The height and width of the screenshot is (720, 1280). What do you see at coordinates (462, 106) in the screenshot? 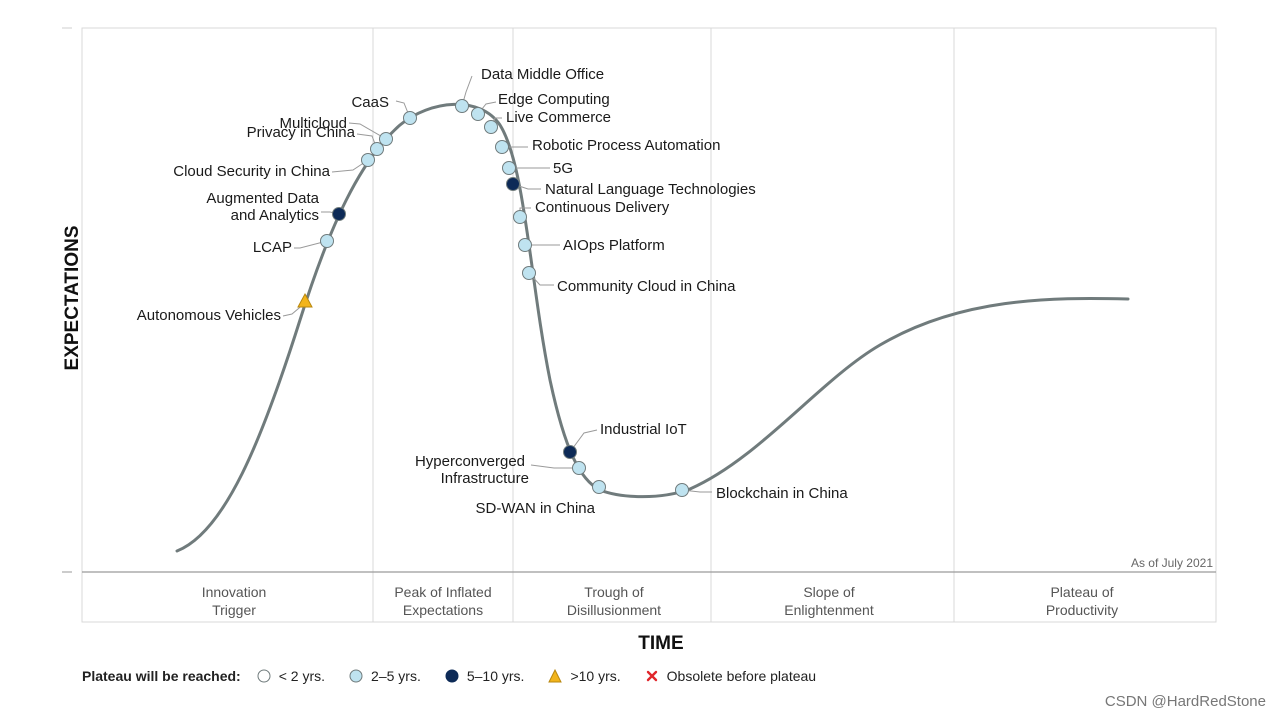
I see `marker-data-middle-office` at bounding box center [462, 106].